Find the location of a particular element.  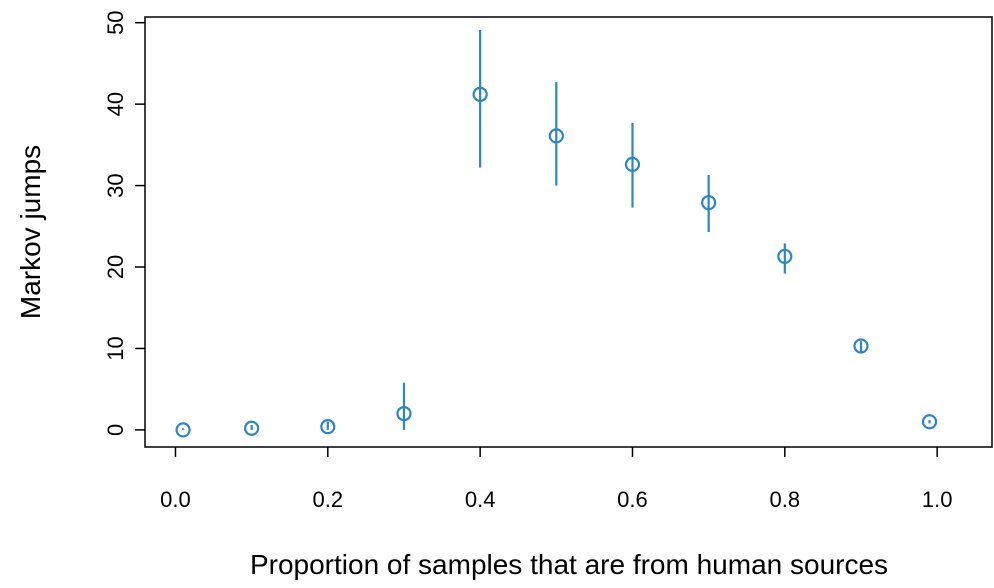

x-tick-label: 1.0 is located at coordinates (937, 499).